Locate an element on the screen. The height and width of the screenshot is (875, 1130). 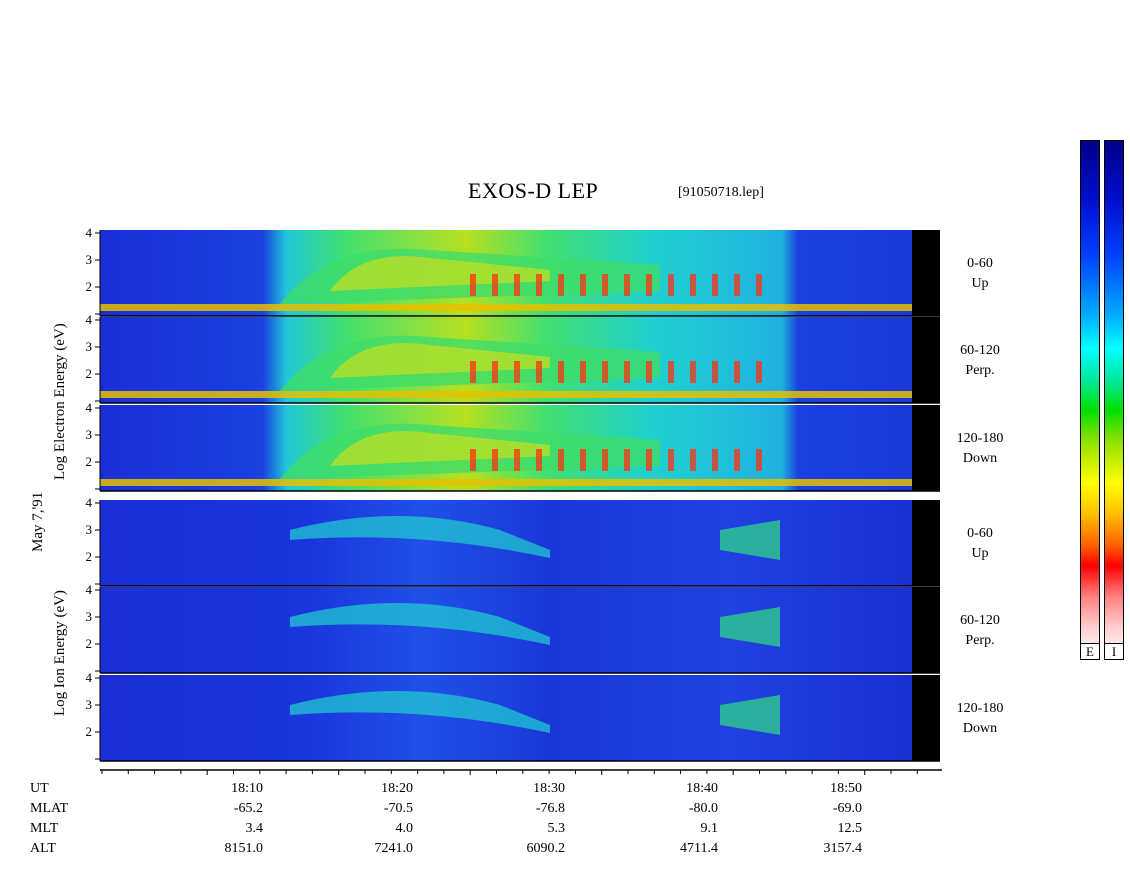
electron-y-axis-label: Log Electron Energy (eV) is located at coordinates (60, 401).